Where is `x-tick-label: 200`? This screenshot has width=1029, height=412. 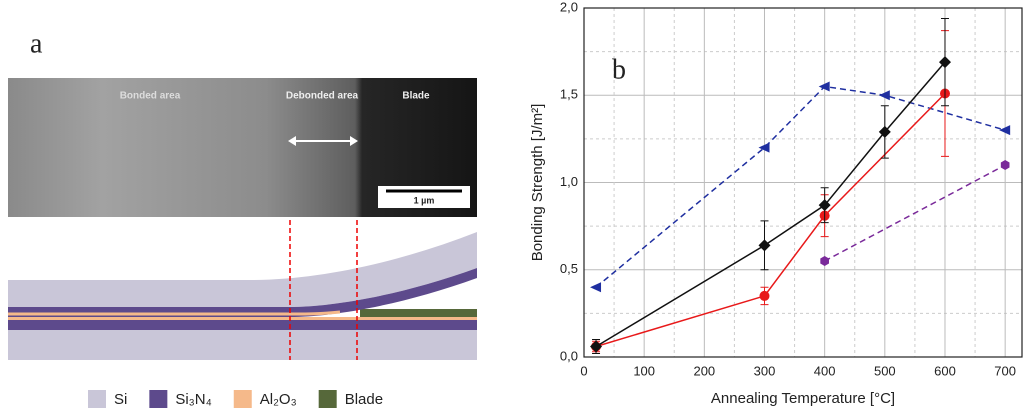 x-tick-label: 200 is located at coordinates (704, 370).